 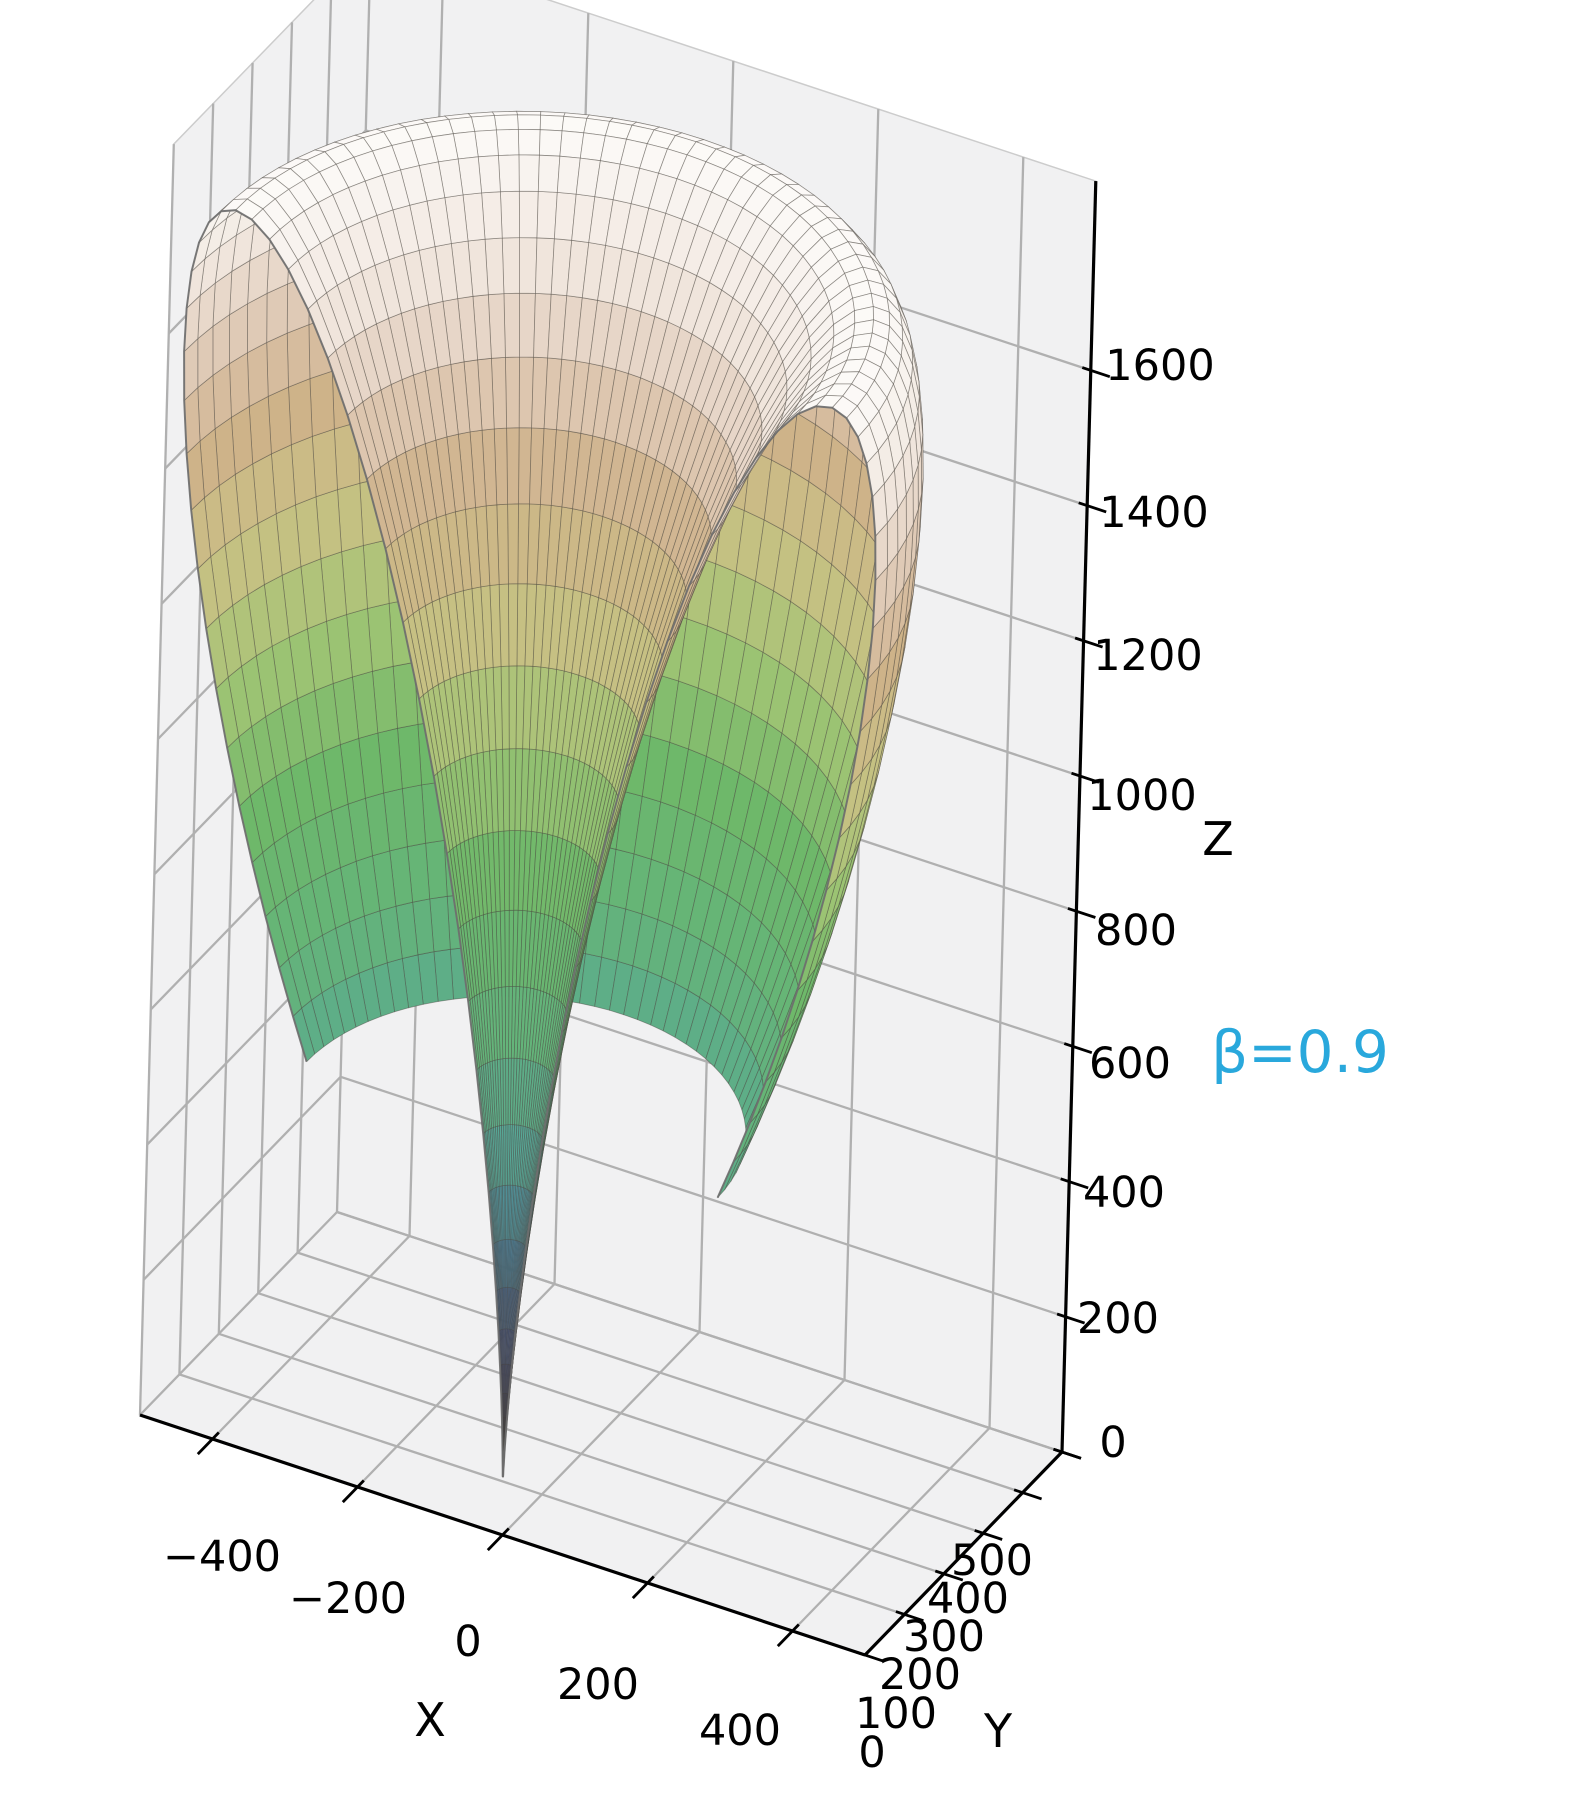 I want to click on z-axis-title: Z, so click(x=1218, y=839).